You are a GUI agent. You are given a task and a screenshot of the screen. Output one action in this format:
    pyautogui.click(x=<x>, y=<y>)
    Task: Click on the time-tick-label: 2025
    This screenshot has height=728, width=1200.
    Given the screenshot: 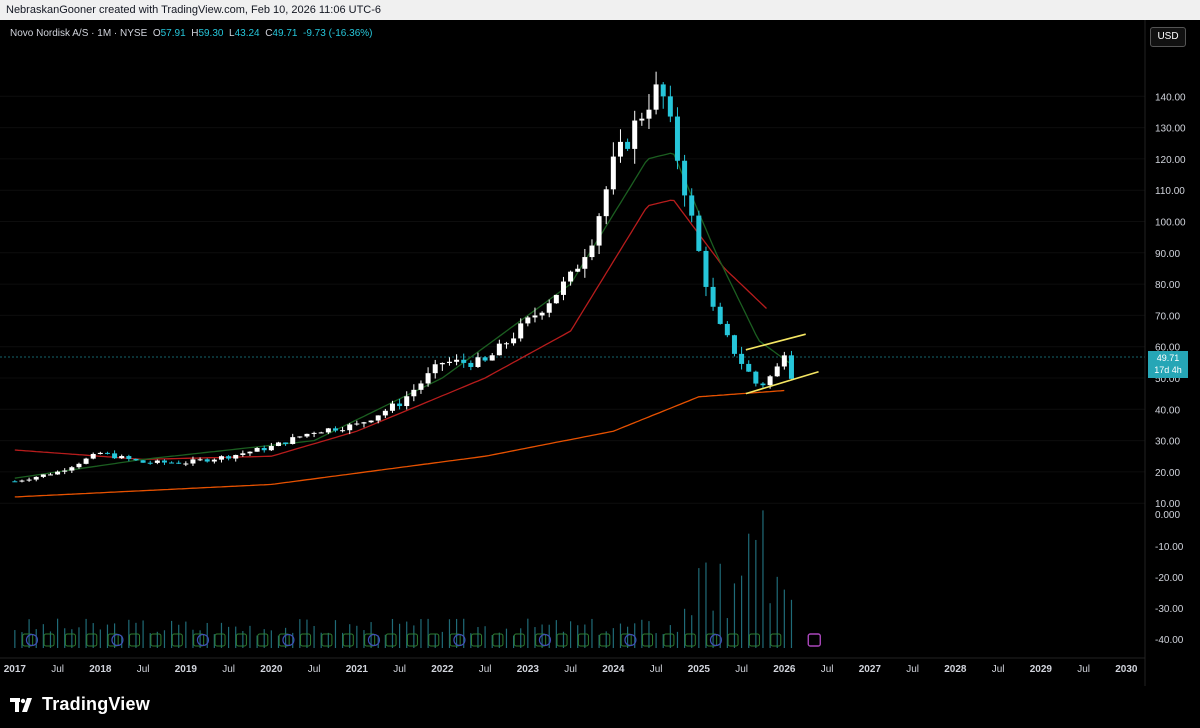 What is the action you would take?
    pyautogui.click(x=699, y=669)
    